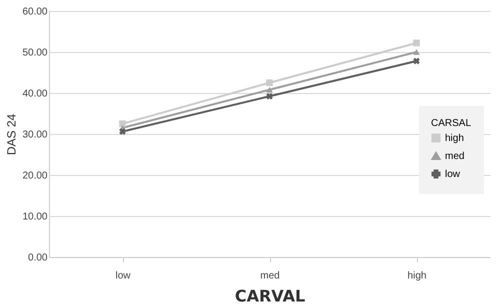 This screenshot has width=496, height=308. What do you see at coordinates (453, 174) in the screenshot?
I see `legend-label: low` at bounding box center [453, 174].